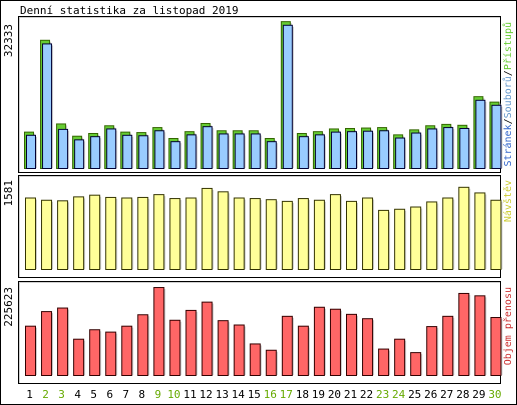 Image resolution: width=517 pixels, height=405 pixels. What do you see at coordinates (508, 97) in the screenshot?
I see `legend-files: Souborů` at bounding box center [508, 97].